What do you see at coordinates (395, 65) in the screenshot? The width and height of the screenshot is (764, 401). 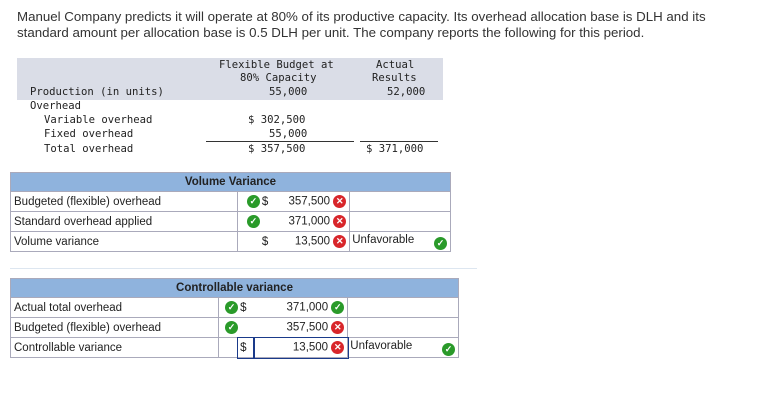 I see `actual-header-line1: Actual` at bounding box center [395, 65].